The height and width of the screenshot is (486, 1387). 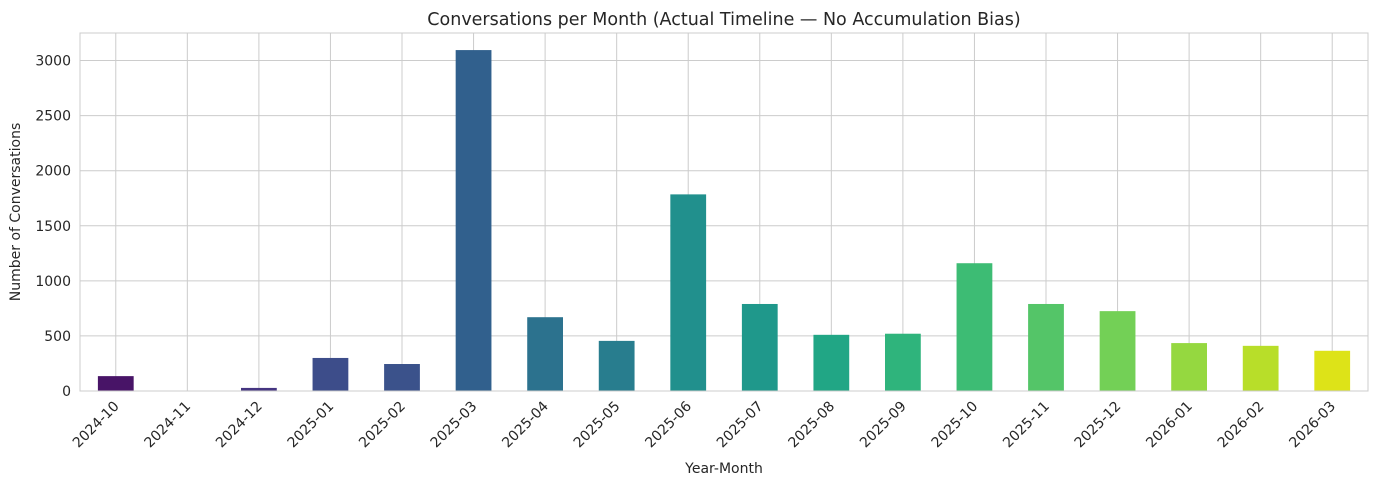 What do you see at coordinates (525, 424) in the screenshot?
I see `x-tick-label: 2025-04` at bounding box center [525, 424].